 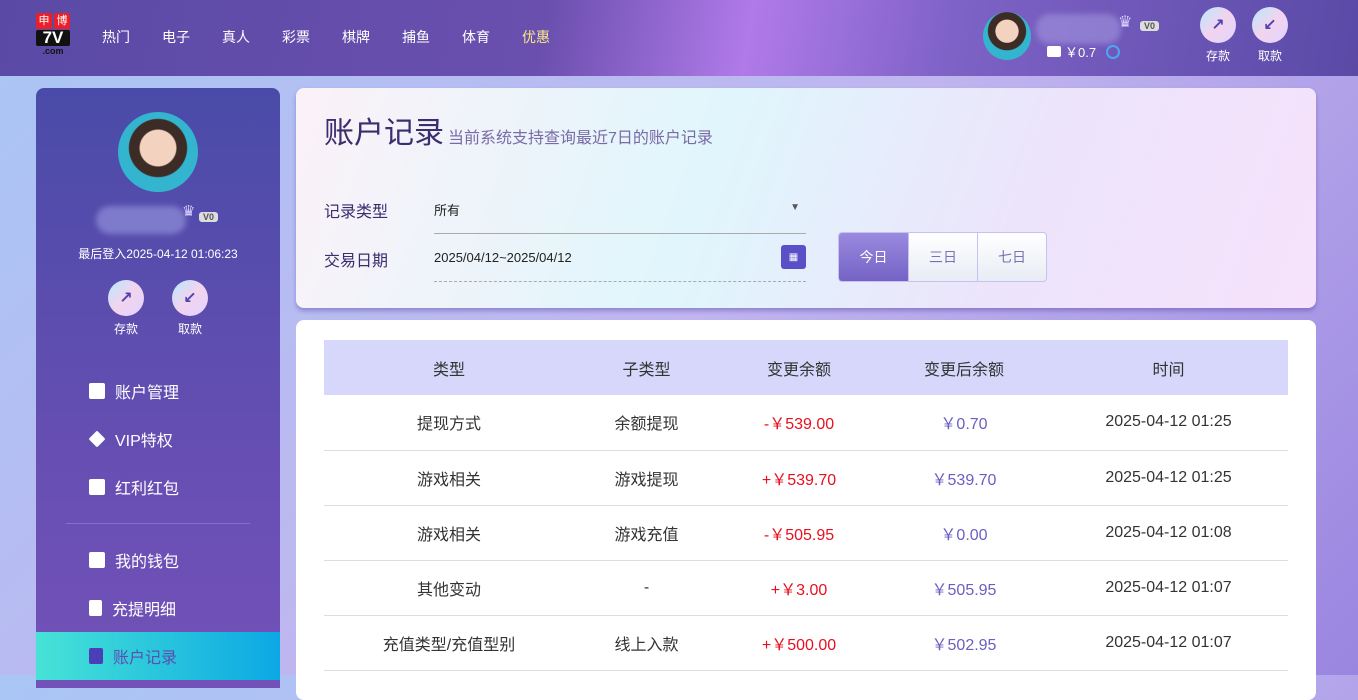 I want to click on clipboard-icon, so click(x=96, y=656).